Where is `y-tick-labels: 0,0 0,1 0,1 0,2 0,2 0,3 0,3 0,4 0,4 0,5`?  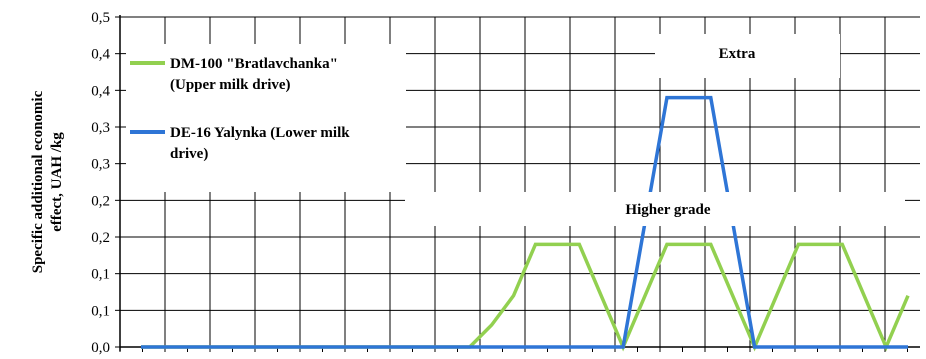 y-tick-labels: 0,0 0,1 0,1 0,2 0,2 0,3 0,3 0,4 0,4 0,5 is located at coordinates (100, 183).